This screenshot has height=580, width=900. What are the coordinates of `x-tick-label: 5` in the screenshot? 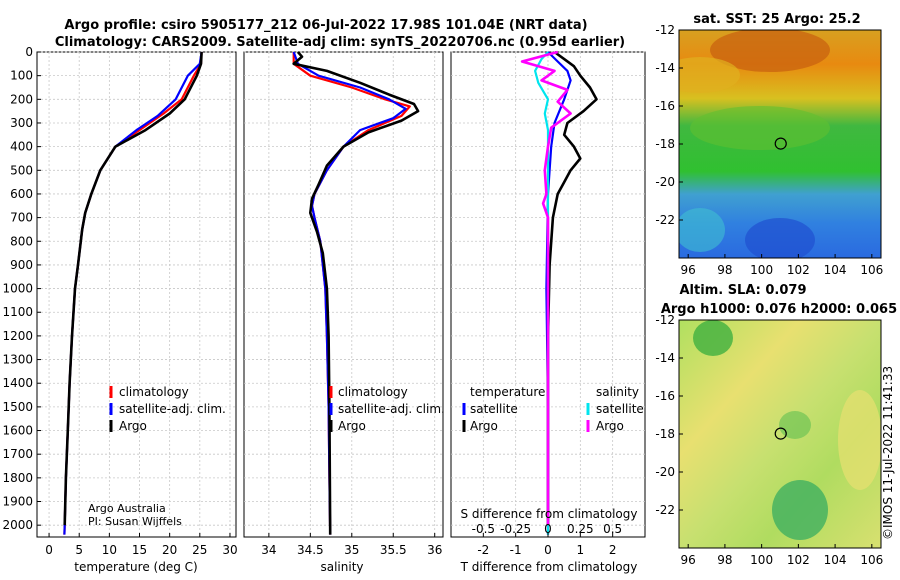 It's located at (79, 550).